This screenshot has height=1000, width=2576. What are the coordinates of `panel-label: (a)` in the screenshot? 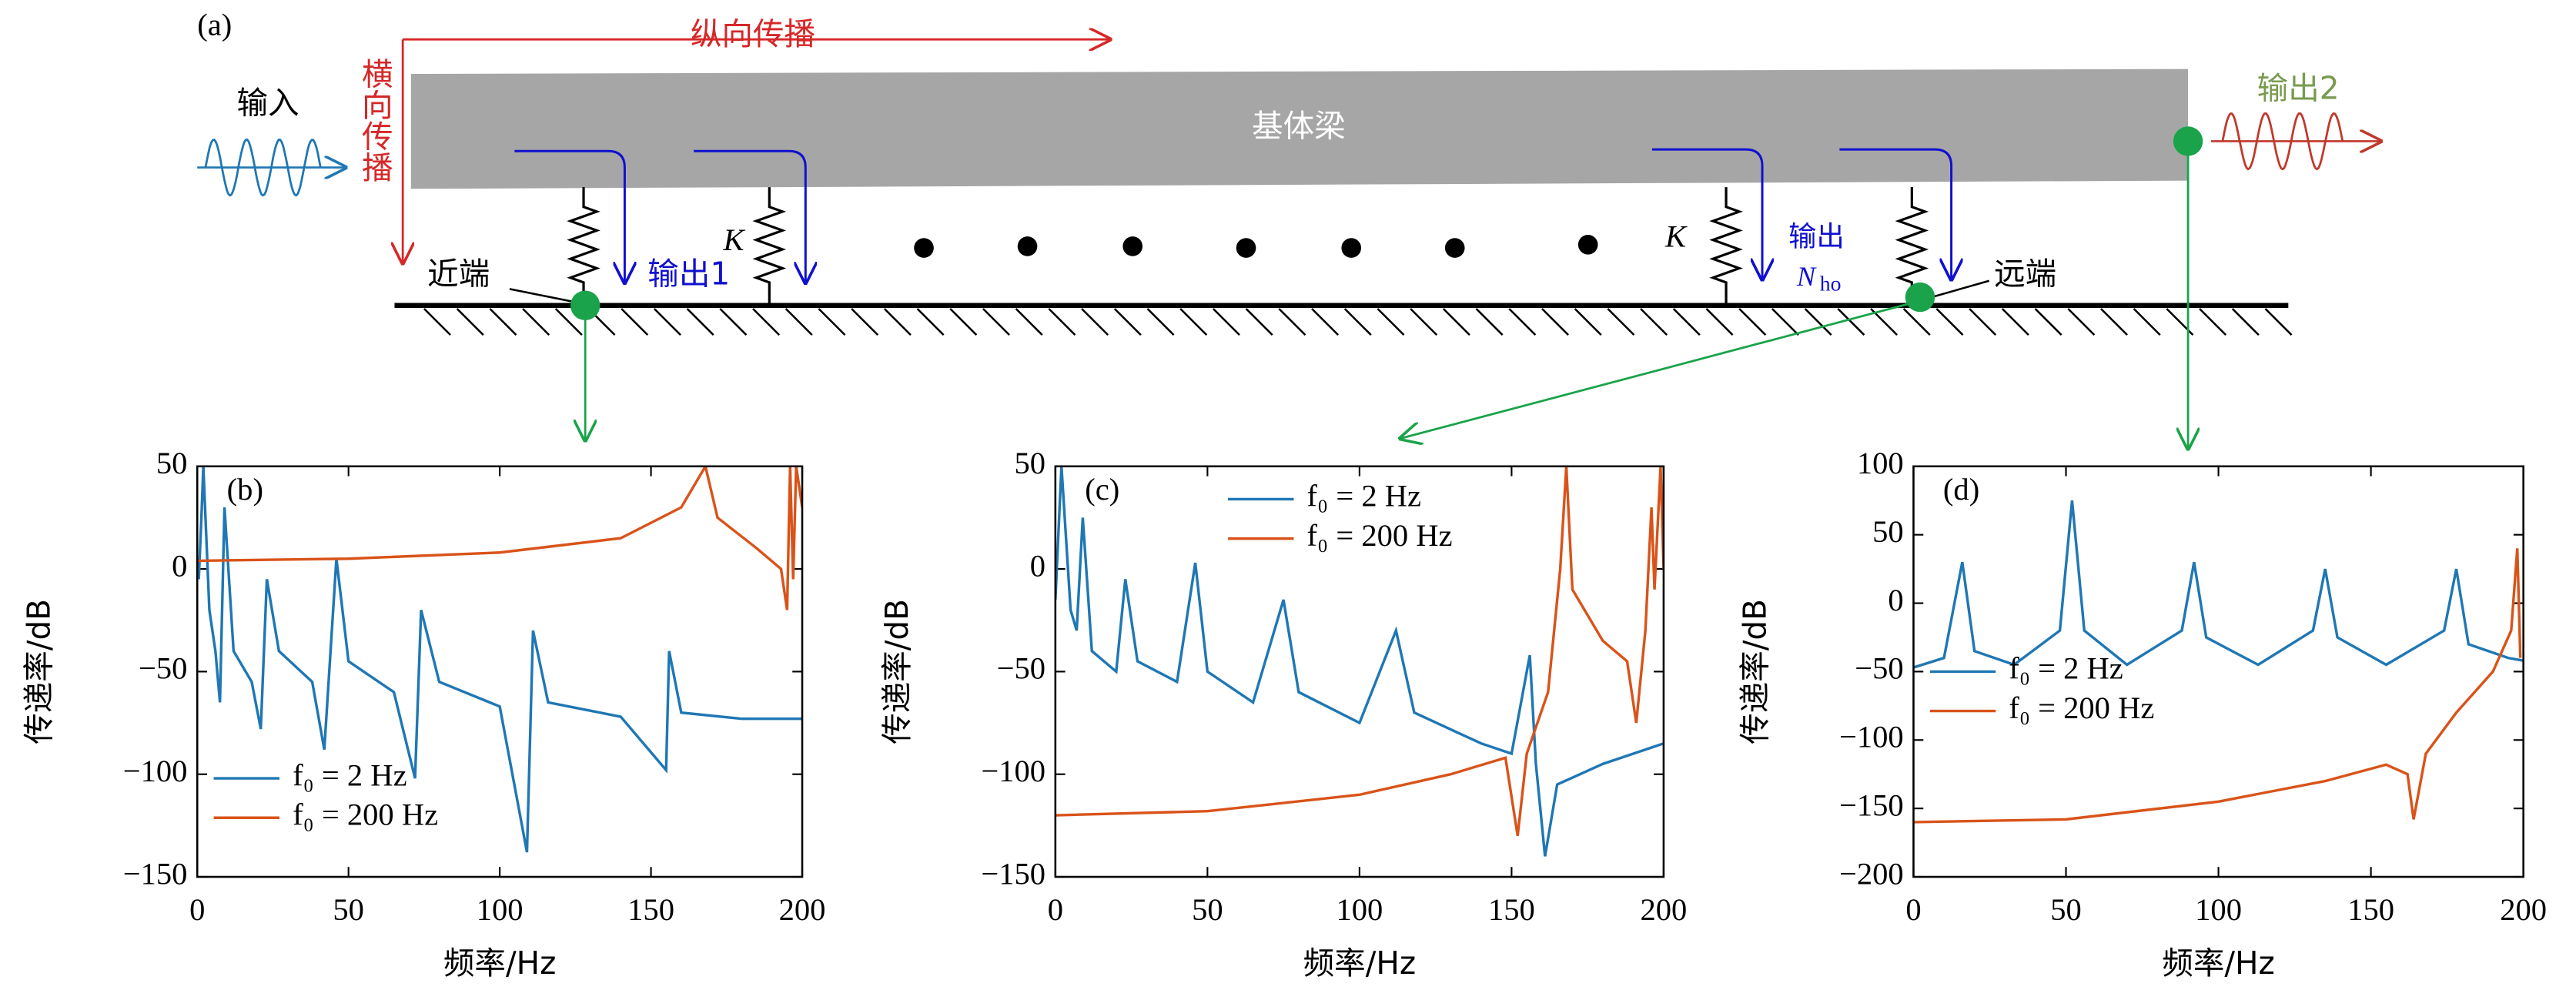 It's located at (215, 25).